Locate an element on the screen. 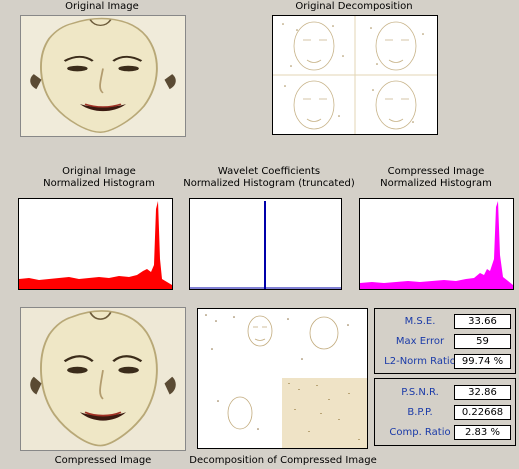 This screenshot has width=519, height=469. hist-original-panel is located at coordinates (95, 244).